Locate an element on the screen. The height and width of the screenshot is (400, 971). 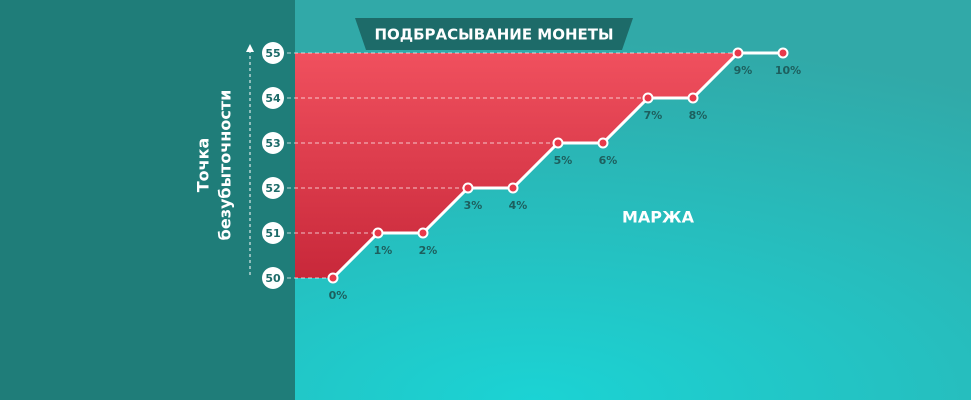
point-label: 5% is located at coordinates (563, 160).